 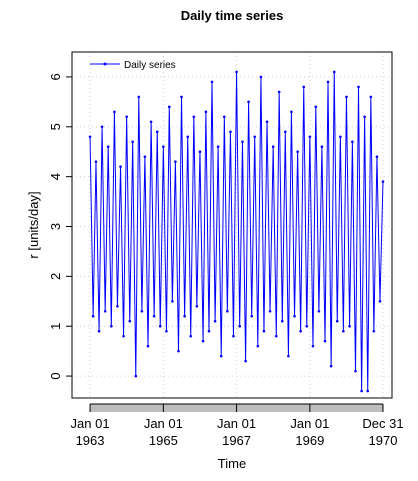 I want to click on y-tick-label: 2, so click(x=55, y=276).